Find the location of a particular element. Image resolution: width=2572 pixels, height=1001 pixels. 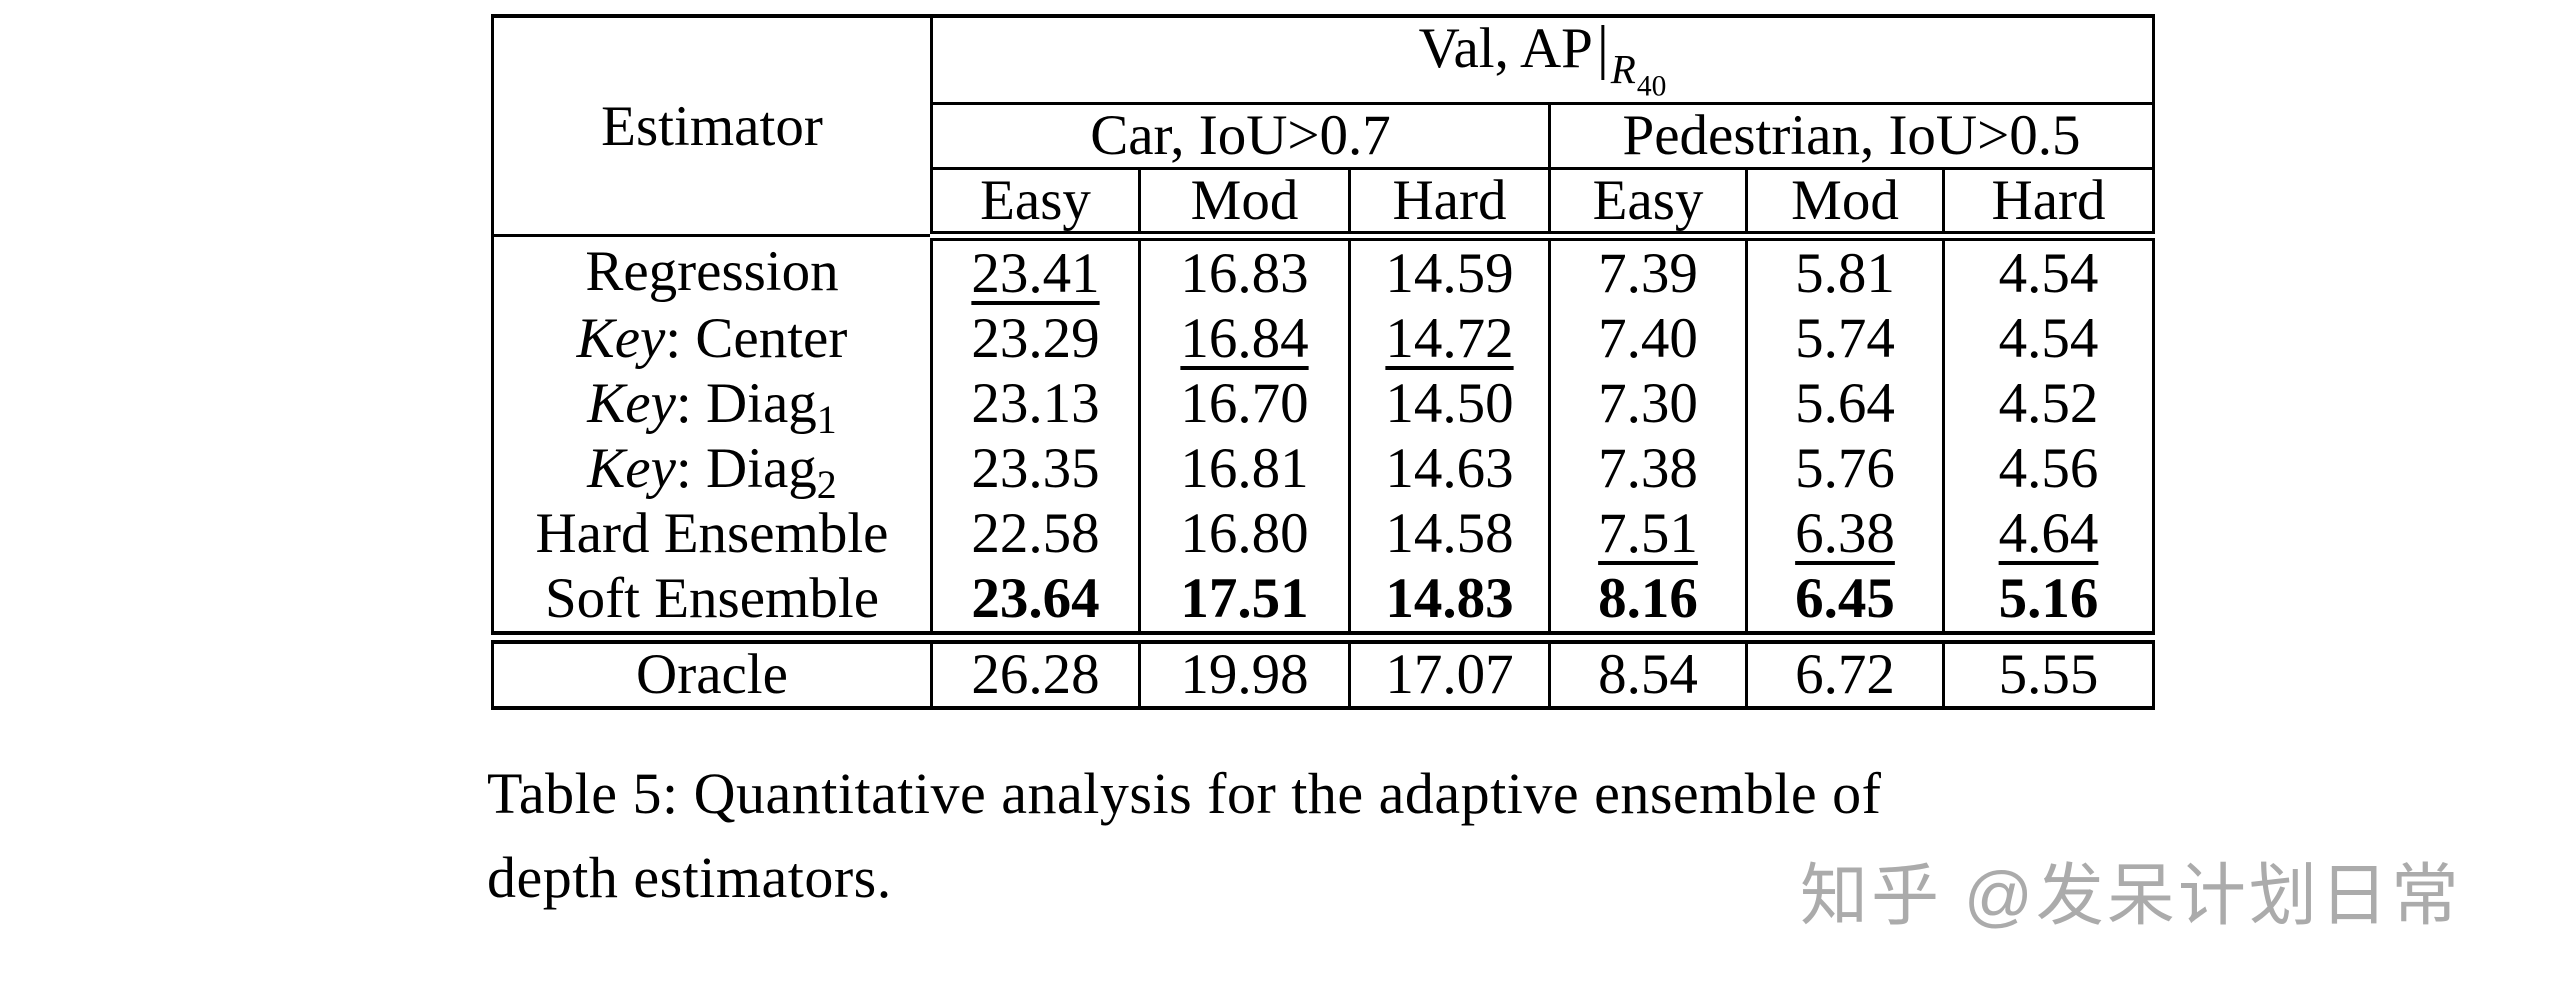

value-cell: 17.07 is located at coordinates (1449, 672).